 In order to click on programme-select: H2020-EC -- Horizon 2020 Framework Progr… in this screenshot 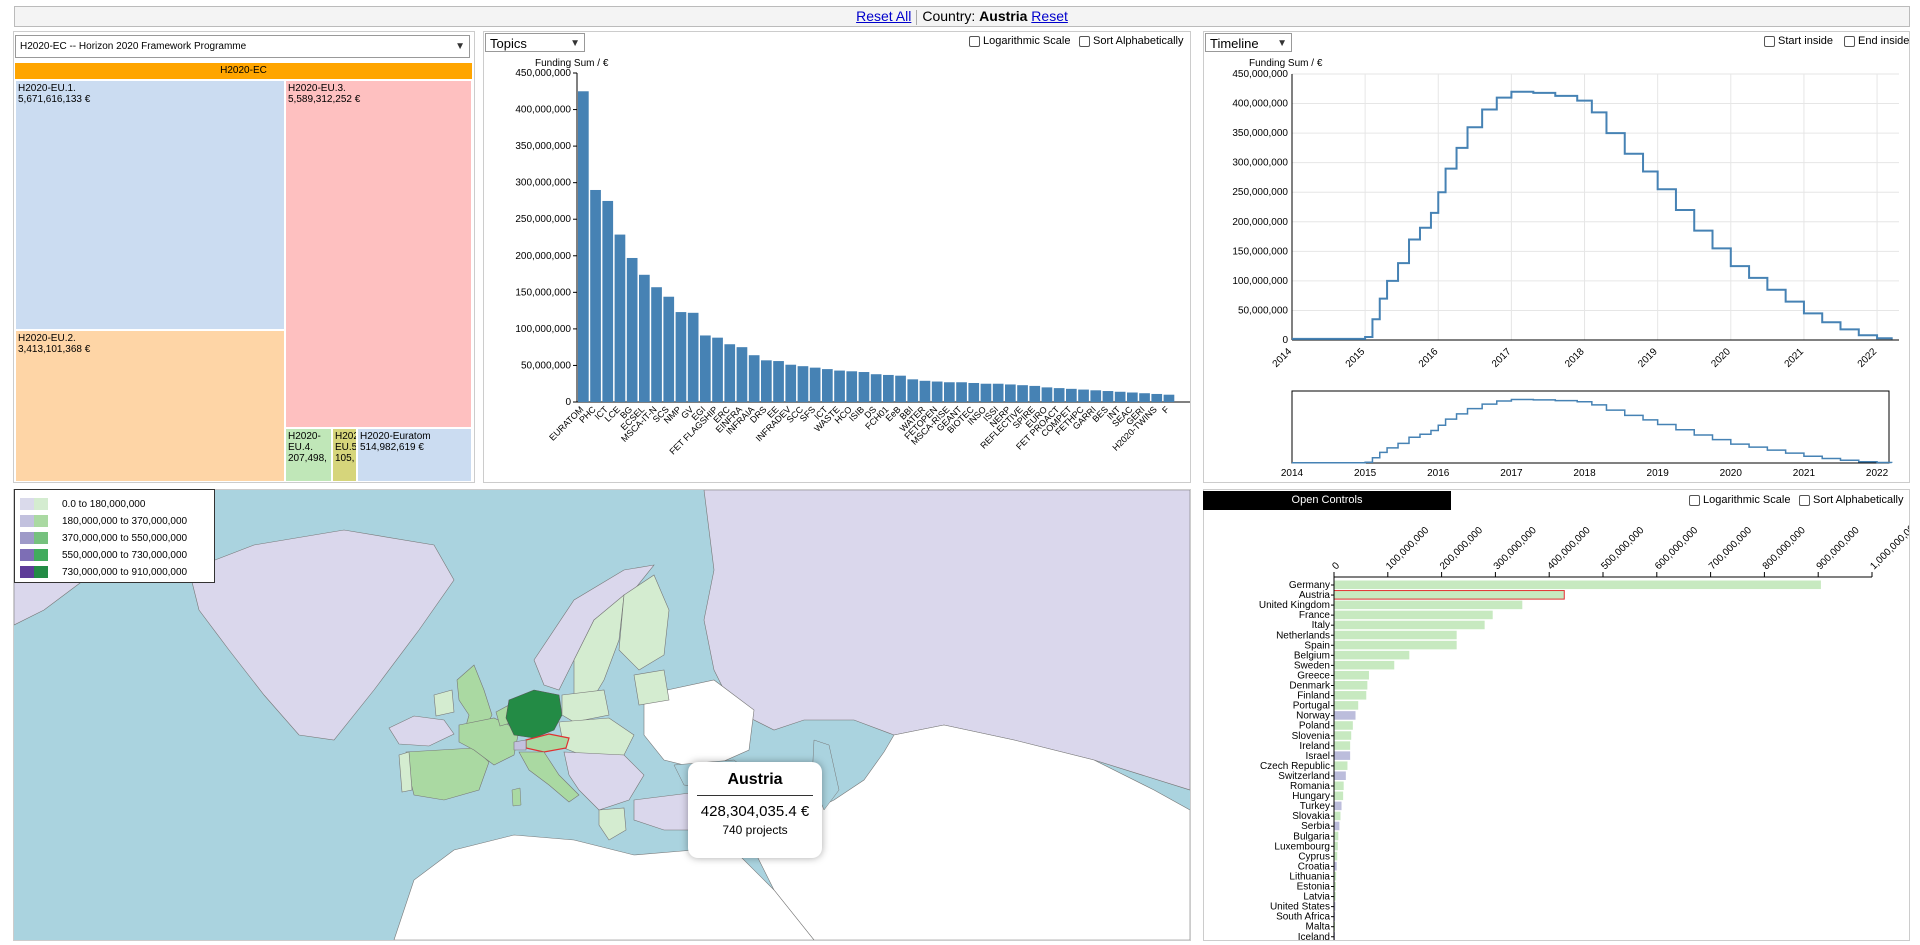, I will do `click(242, 46)`.